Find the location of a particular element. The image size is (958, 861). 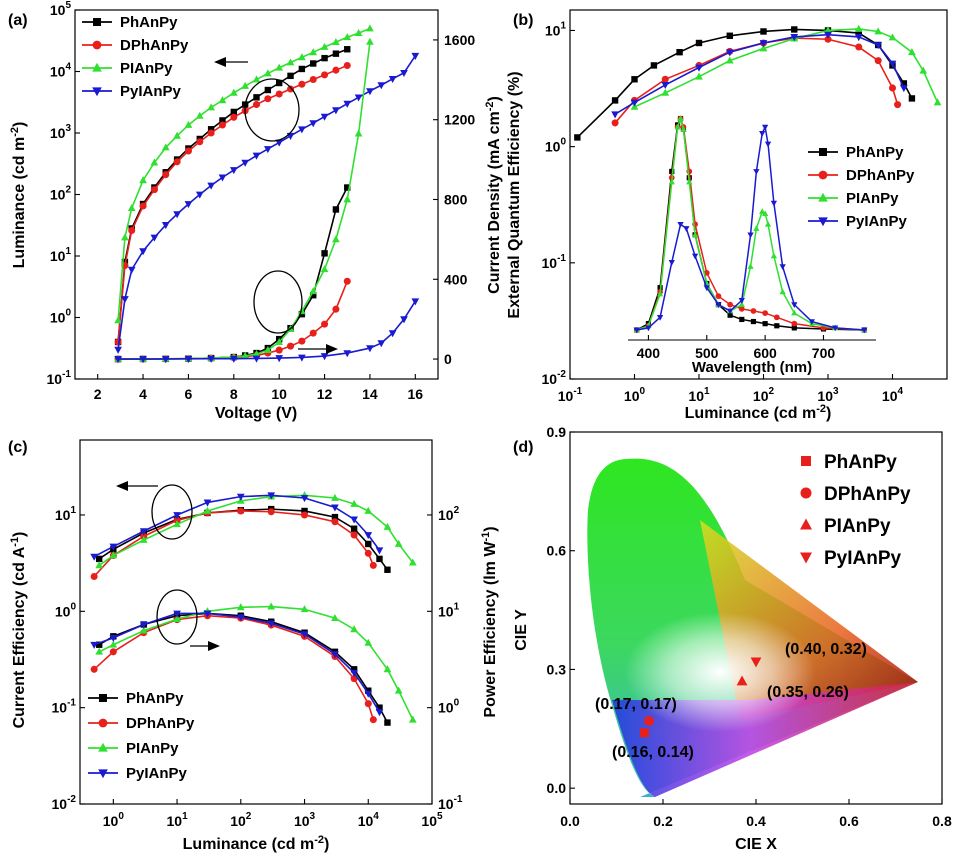

a-legend-marker-dphanpy is located at coordinates (97, 45).